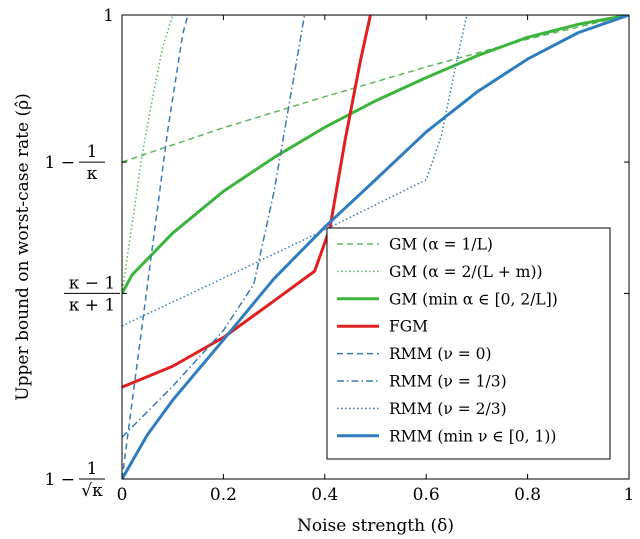 This screenshot has width=640, height=539. What do you see at coordinates (440, 354) in the screenshot?
I see `legend-label: RMM (ν = 0)` at bounding box center [440, 354].